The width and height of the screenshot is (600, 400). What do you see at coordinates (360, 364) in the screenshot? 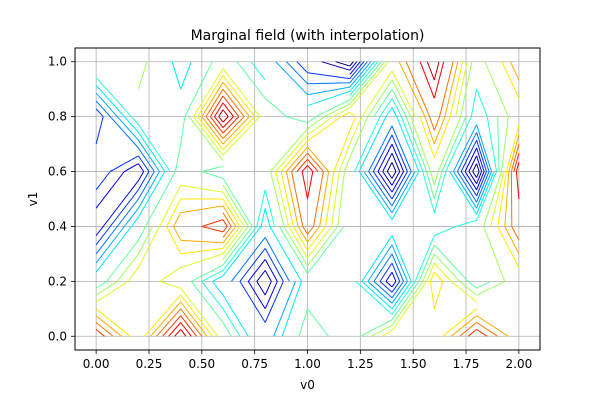
I see `x-tick-label: 1.25` at bounding box center [360, 364].